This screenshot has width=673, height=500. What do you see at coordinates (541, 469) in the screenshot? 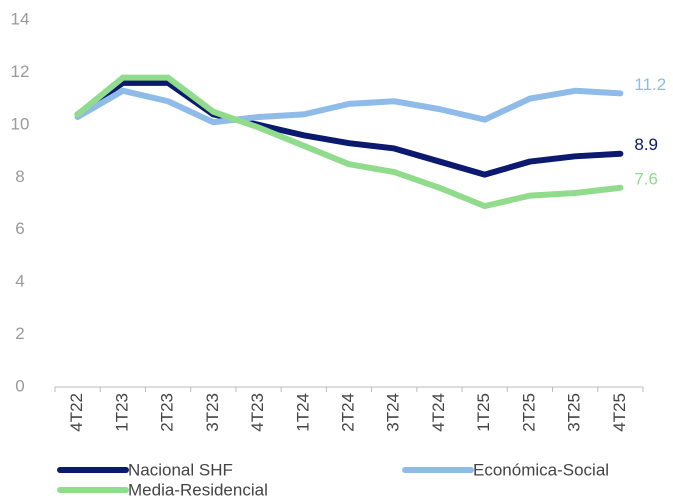
I see `legend-label: Económica-Social` at bounding box center [541, 469].